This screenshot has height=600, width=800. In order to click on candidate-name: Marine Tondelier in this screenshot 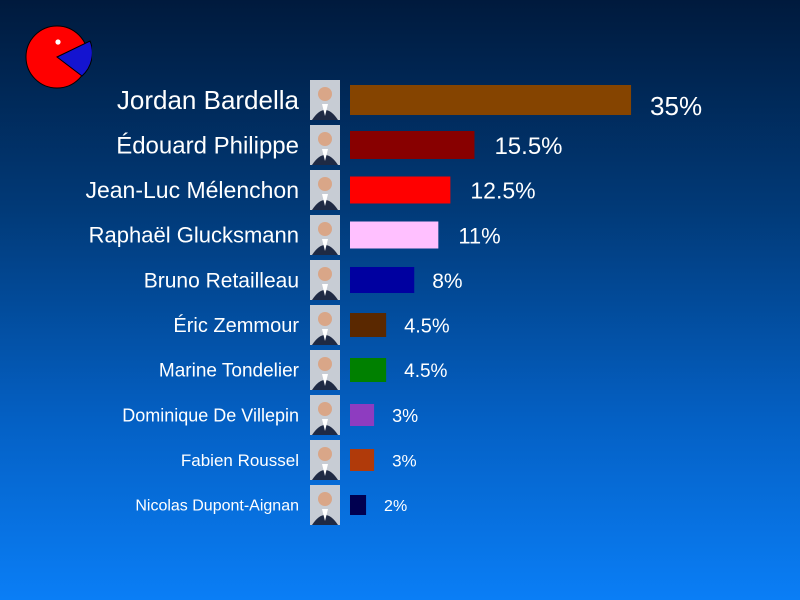, I will do `click(229, 371)`.